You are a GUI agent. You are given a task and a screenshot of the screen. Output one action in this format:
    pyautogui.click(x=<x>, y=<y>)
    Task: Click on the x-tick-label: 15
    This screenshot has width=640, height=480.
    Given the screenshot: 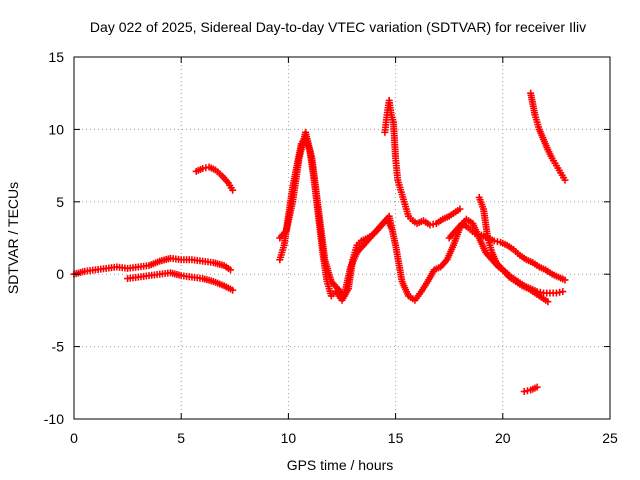 What is the action you would take?
    pyautogui.click(x=396, y=438)
    